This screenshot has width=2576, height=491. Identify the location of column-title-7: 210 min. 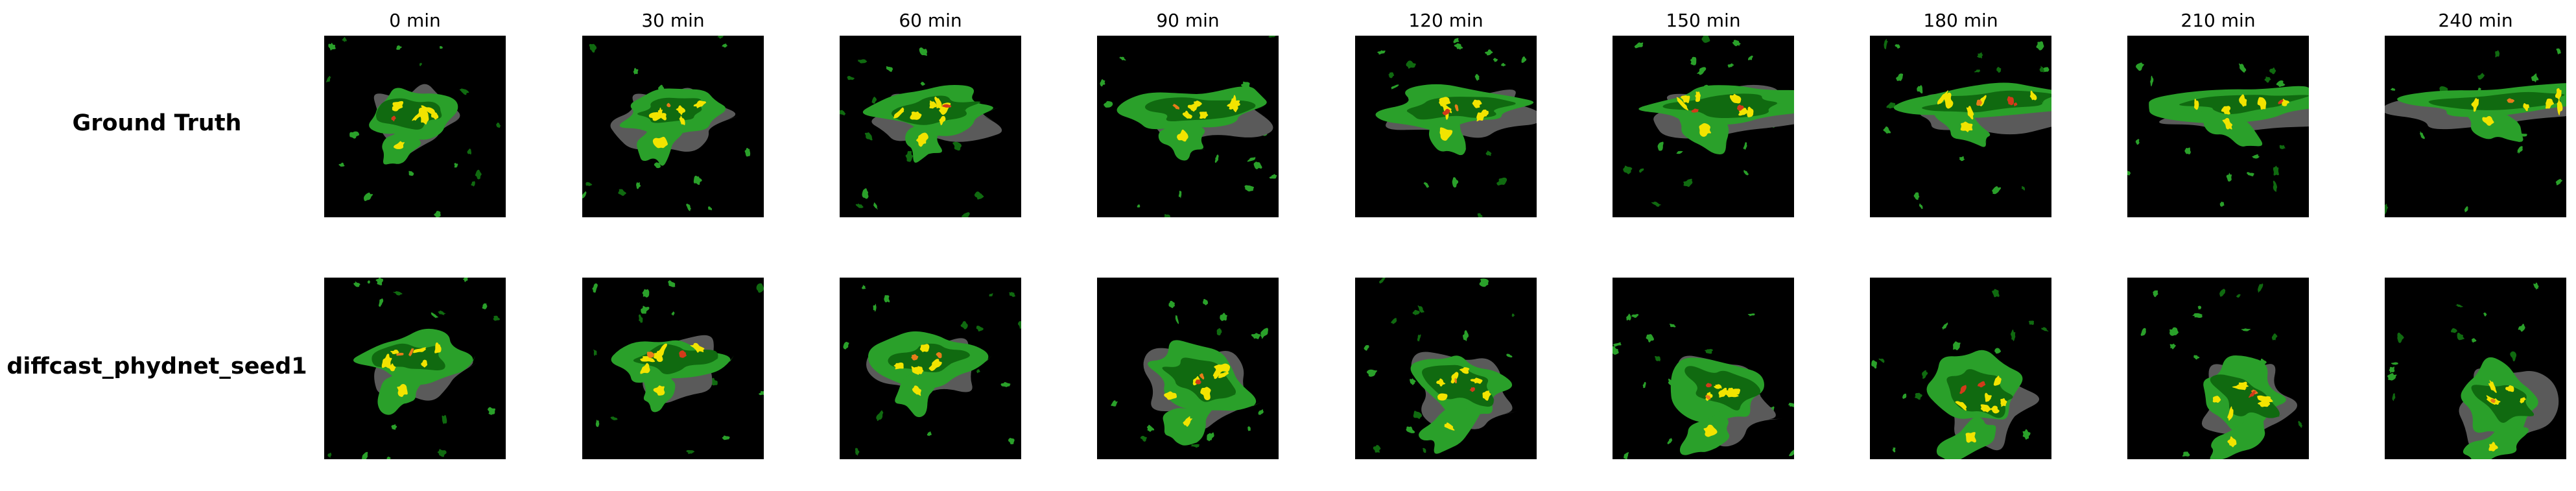
(2218, 20).